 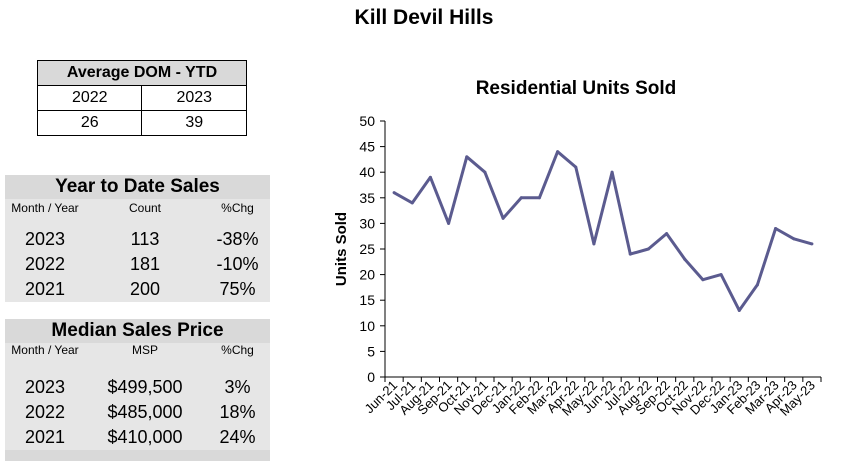 I want to click on msp-row-year: 2022, so click(x=45, y=412).